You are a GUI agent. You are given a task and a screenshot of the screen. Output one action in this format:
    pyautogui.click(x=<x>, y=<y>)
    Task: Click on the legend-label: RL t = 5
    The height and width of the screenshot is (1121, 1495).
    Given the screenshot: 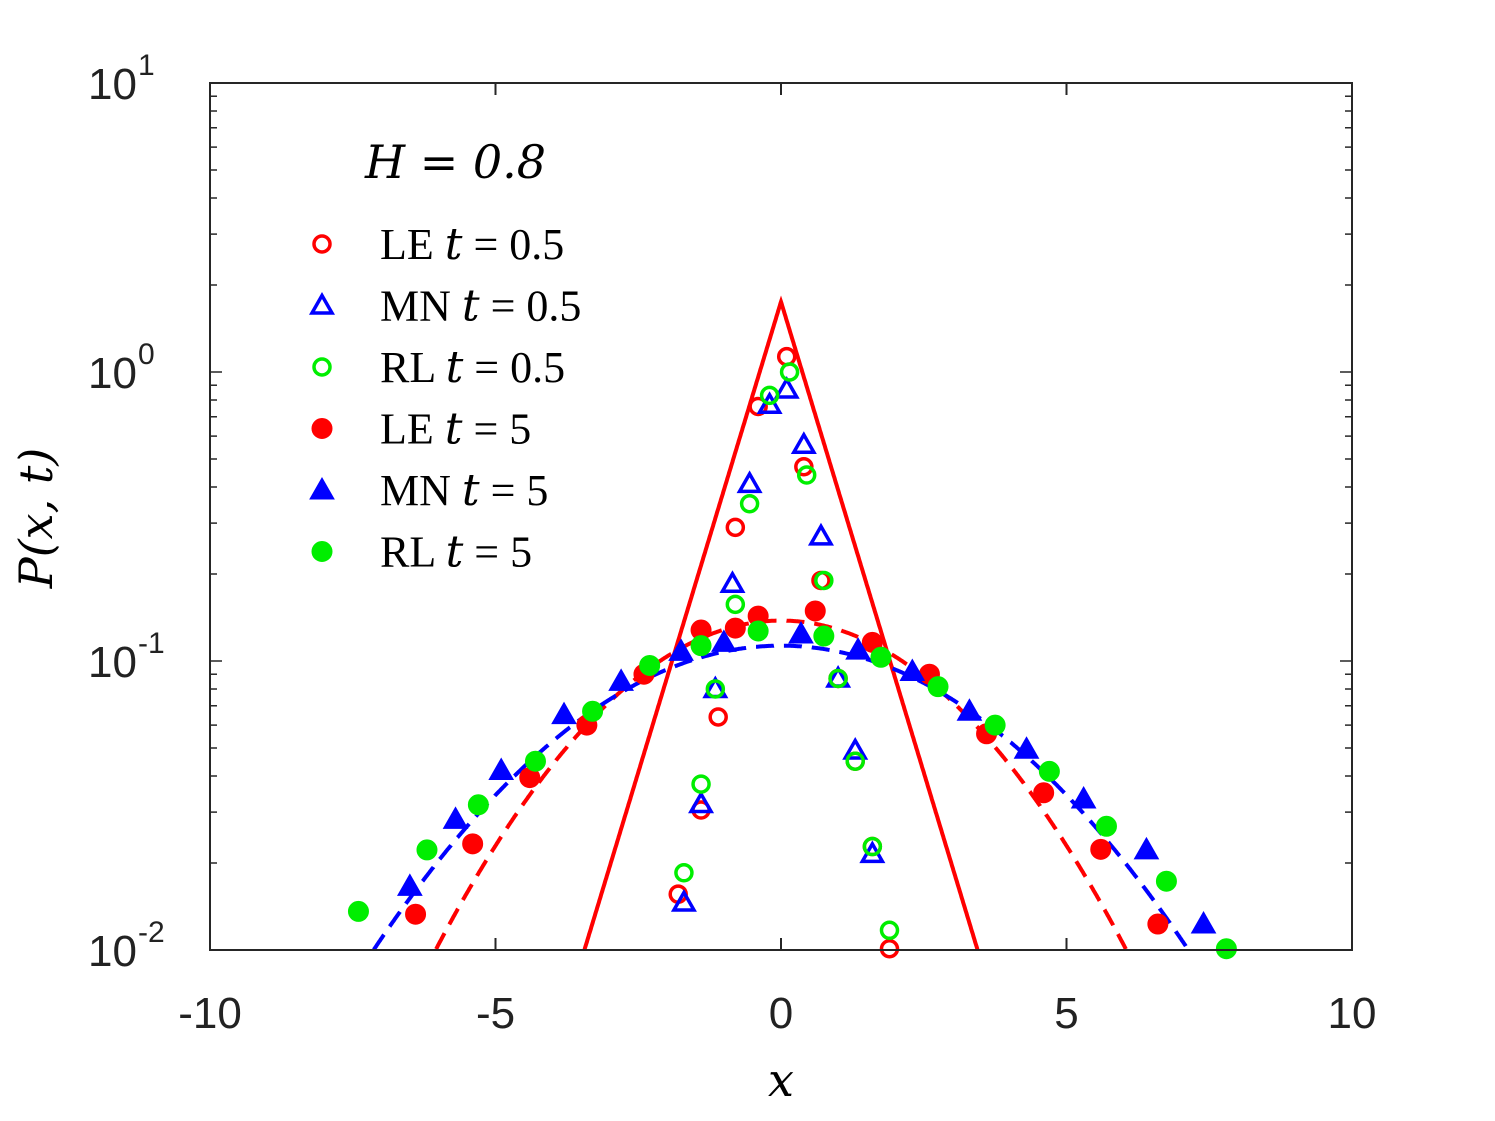 What is the action you would take?
    pyautogui.click(x=456, y=552)
    